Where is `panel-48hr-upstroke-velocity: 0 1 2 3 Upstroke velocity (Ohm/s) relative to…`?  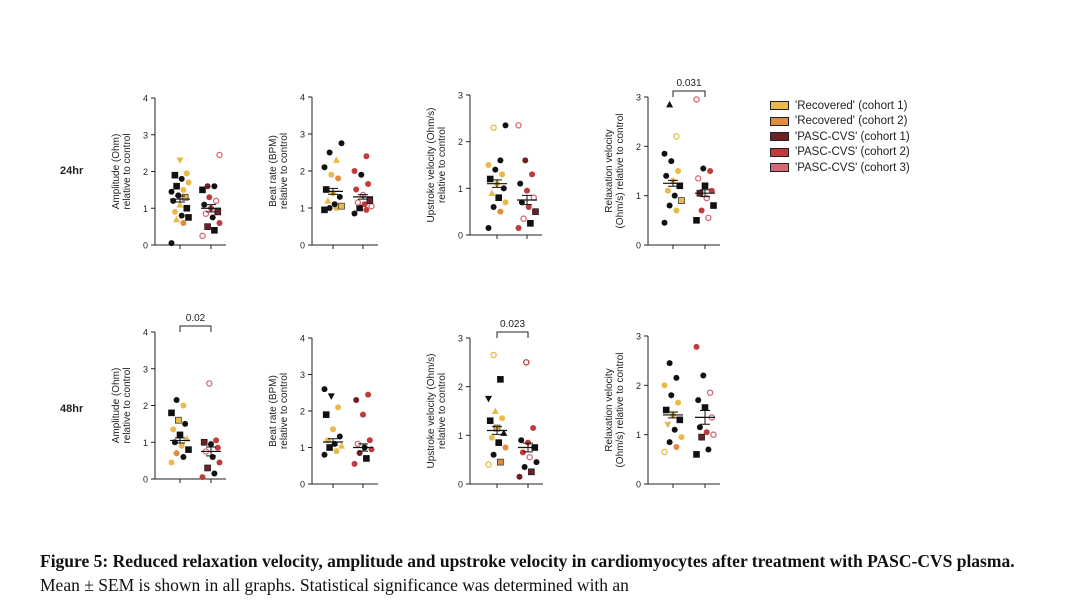
panel-48hr-upstroke-velocity: 0 1 2 3 Upstroke velocity (Ohm/s) relative to… is located at coordinates (484, 404).